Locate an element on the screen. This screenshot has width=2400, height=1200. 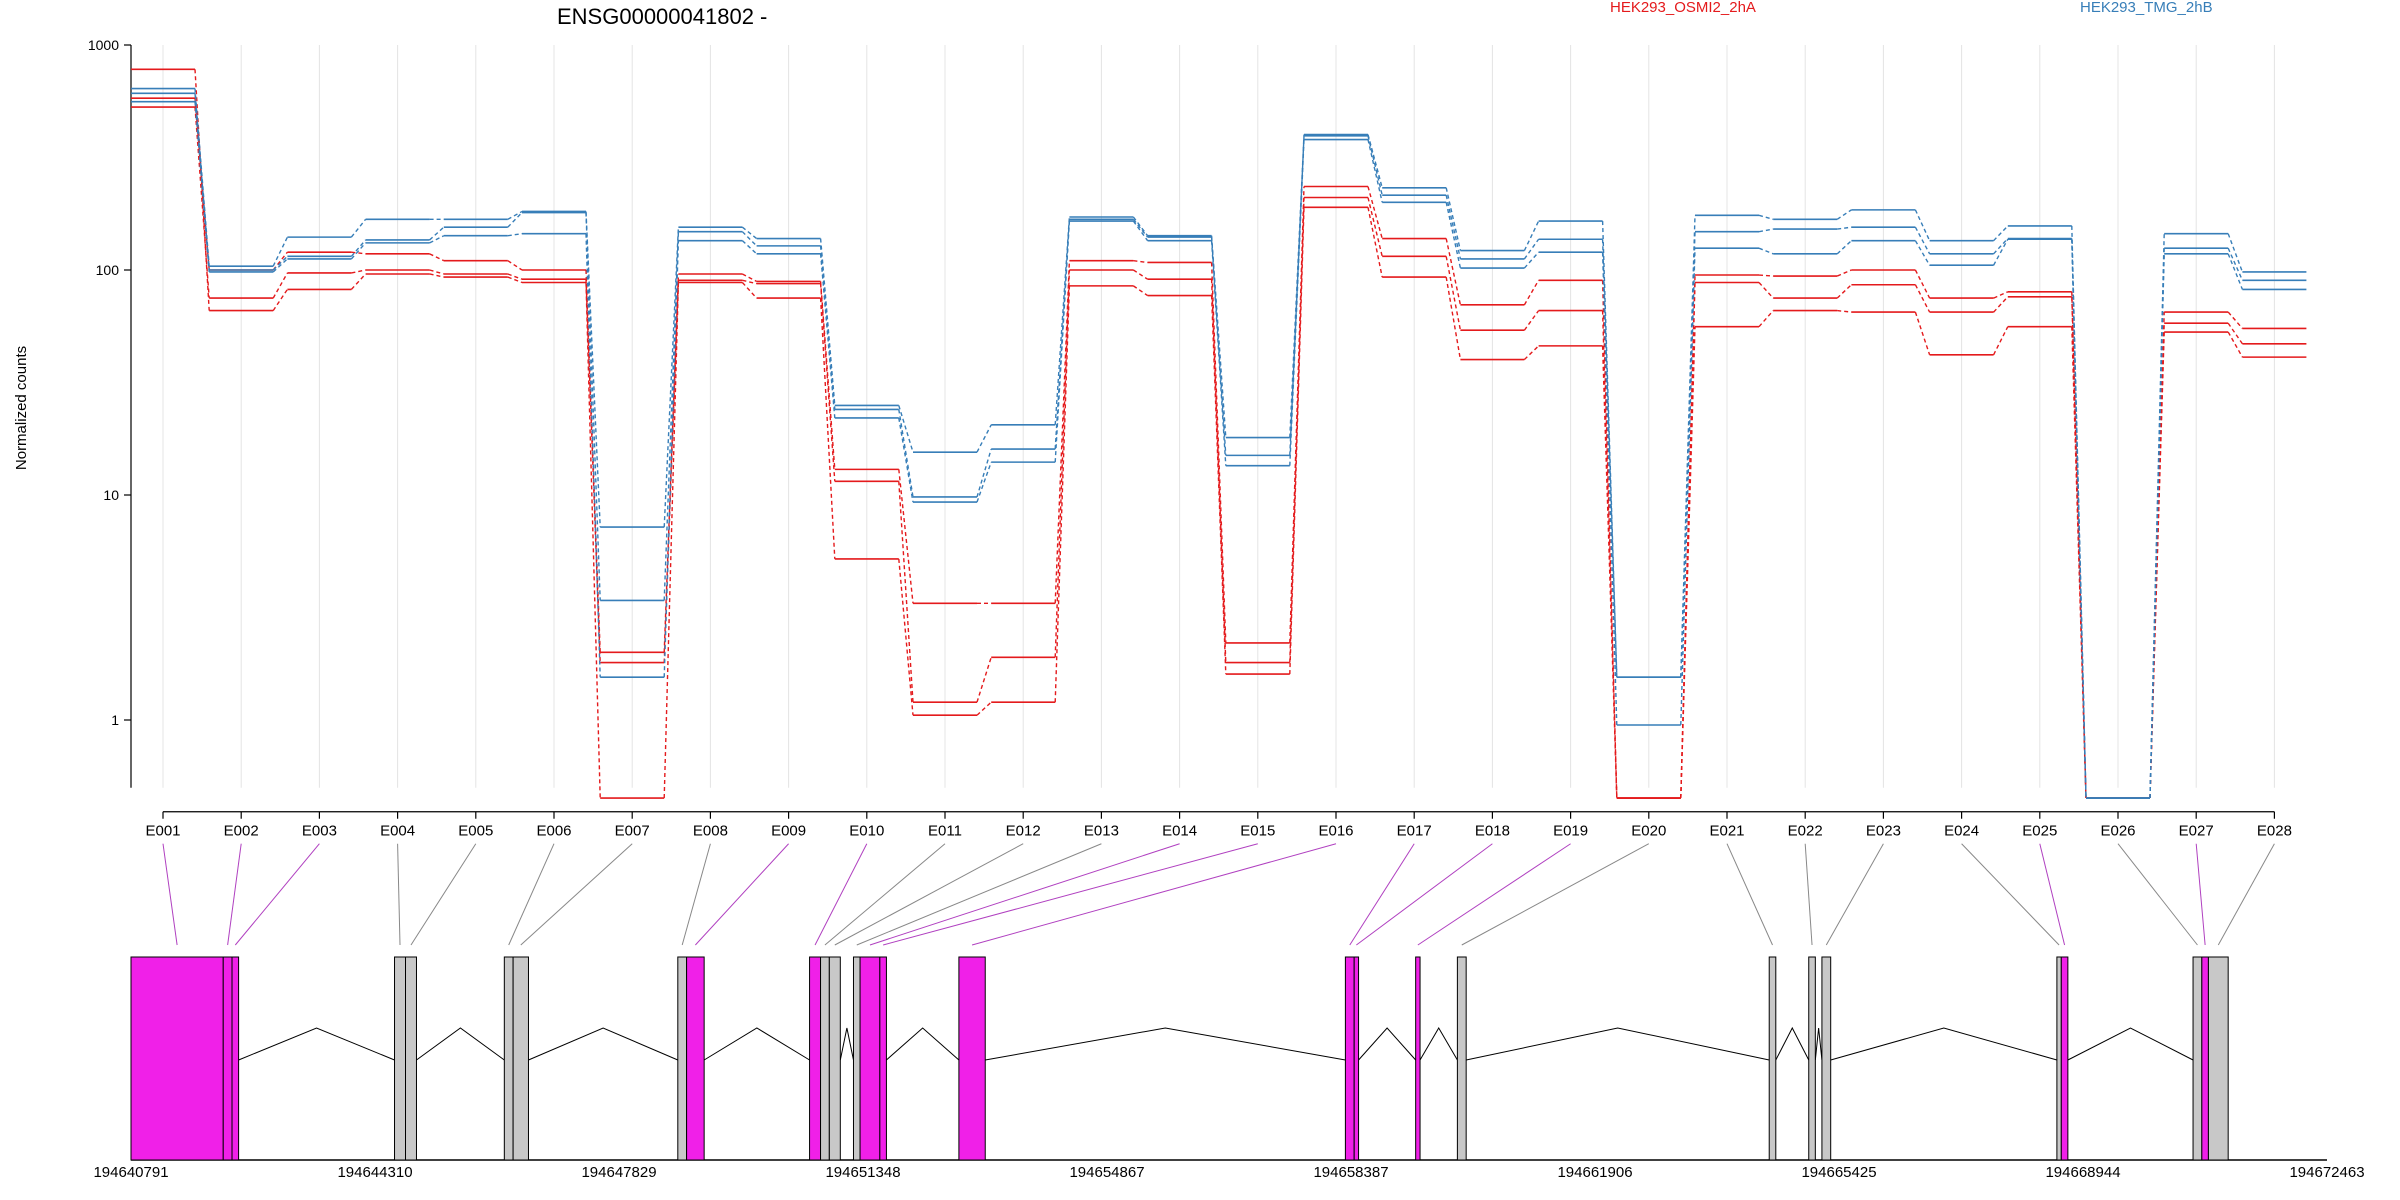
exon-box-E014 is located at coordinates (870, 1058).